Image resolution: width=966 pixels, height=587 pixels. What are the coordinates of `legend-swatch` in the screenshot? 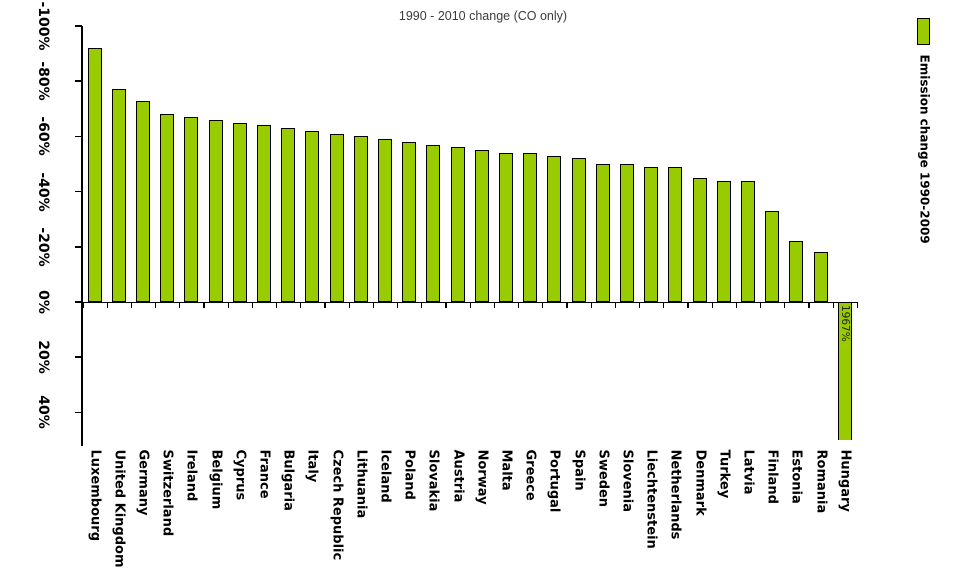 It's located at (923, 31).